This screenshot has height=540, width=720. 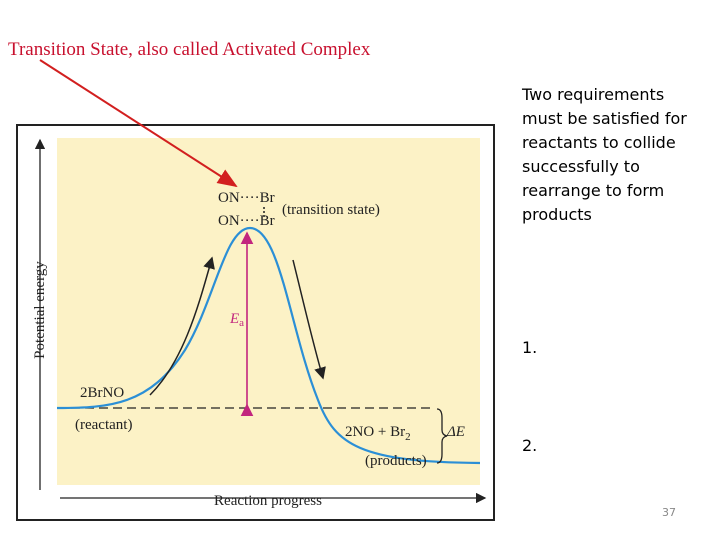 I want to click on reactant-label: (reactant), so click(x=103, y=425).